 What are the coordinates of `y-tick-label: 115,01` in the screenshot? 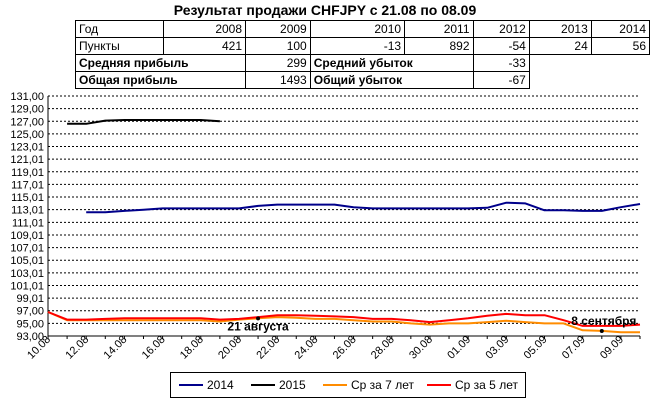 It's located at (27, 198).